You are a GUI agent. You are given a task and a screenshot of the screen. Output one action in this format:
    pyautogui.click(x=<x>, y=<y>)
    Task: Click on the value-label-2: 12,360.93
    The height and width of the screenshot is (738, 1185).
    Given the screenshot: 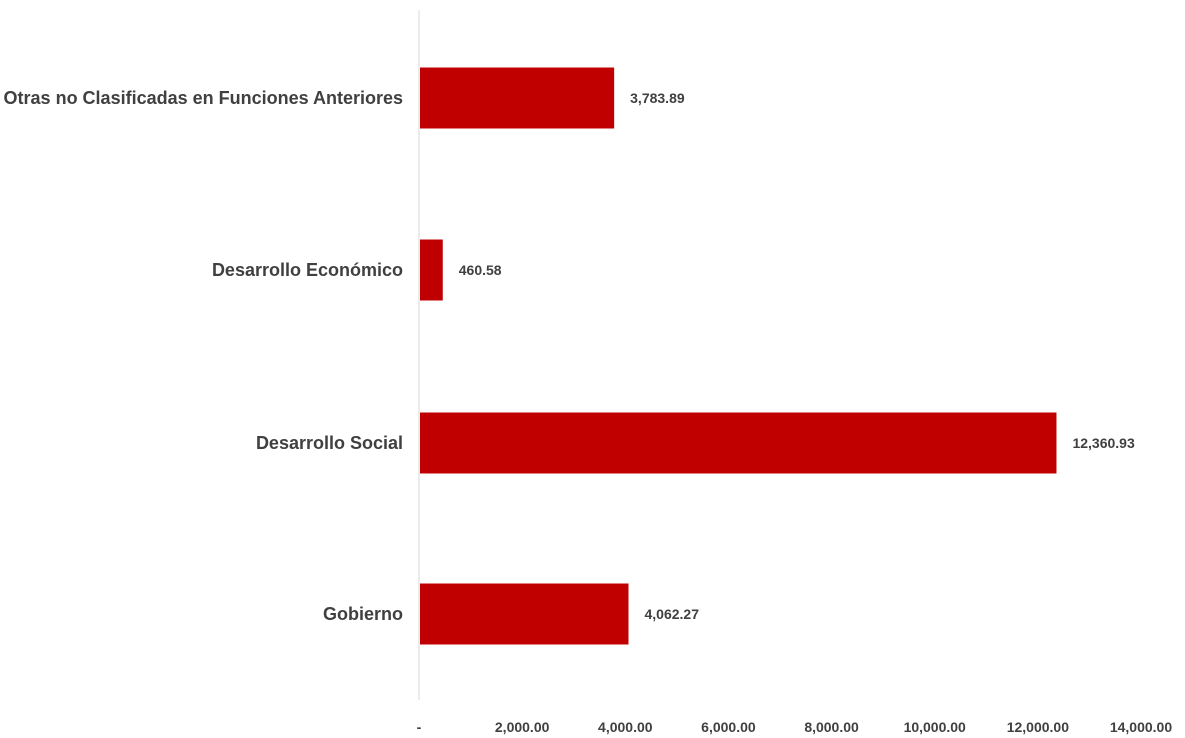 What is the action you would take?
    pyautogui.click(x=1103, y=443)
    